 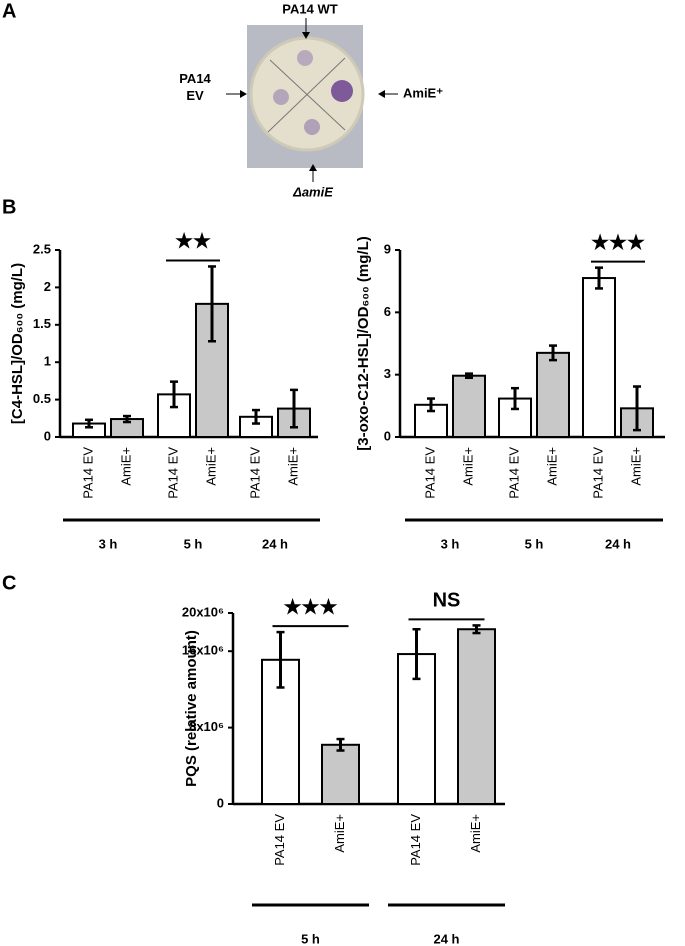 What do you see at coordinates (42, 248) in the screenshot?
I see `y-tick-label: 2.5` at bounding box center [42, 248].